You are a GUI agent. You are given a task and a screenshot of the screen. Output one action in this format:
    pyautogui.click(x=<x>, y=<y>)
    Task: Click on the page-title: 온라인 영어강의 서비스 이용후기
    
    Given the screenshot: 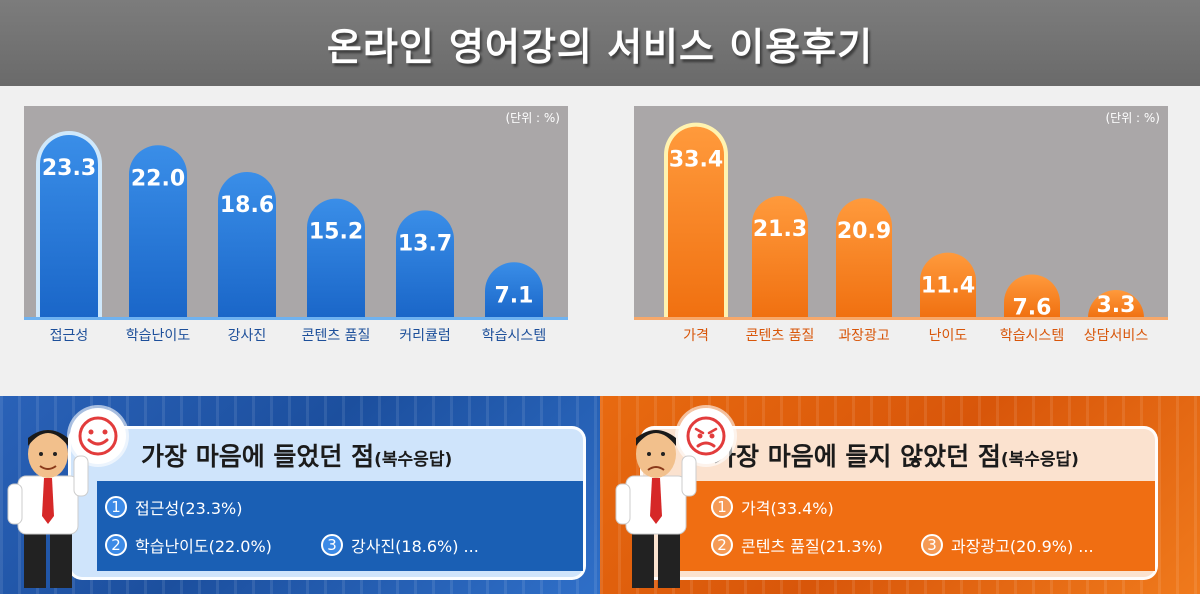 What is the action you would take?
    pyautogui.click(x=600, y=47)
    